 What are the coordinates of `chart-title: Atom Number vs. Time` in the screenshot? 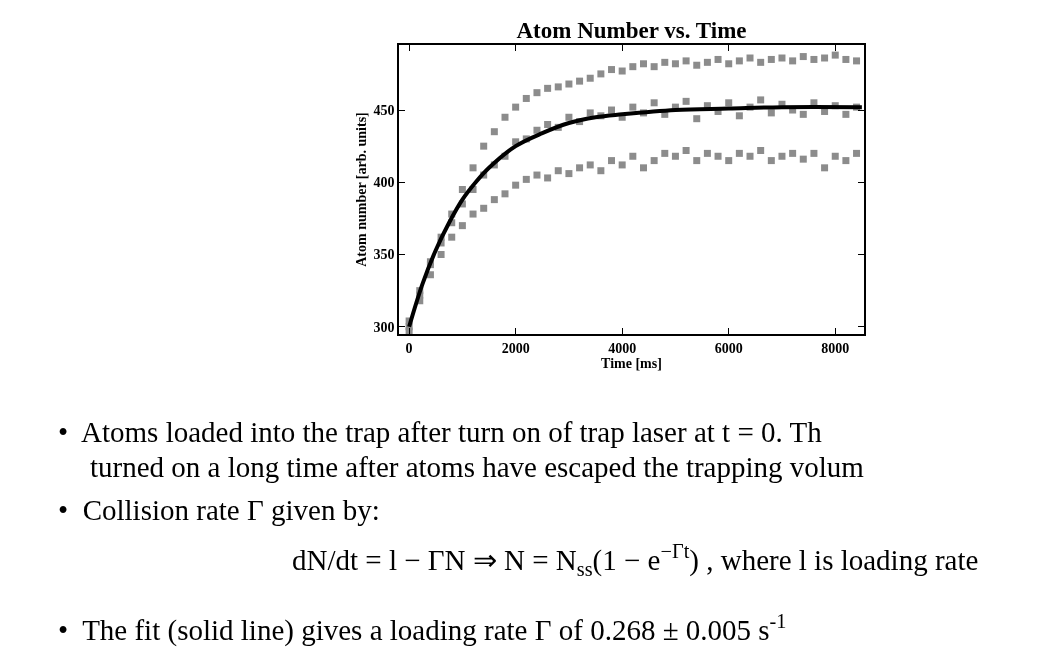 It's located at (631, 31).